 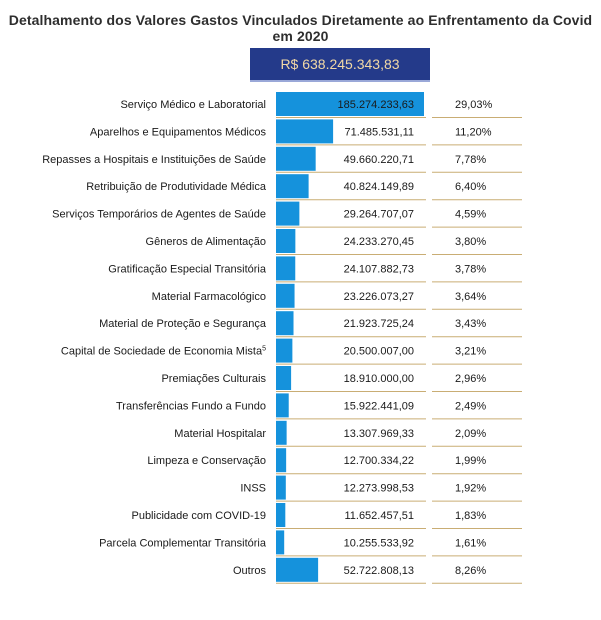 What do you see at coordinates (379, 187) in the screenshot?
I see `value-label: 40.824.149,89` at bounding box center [379, 187].